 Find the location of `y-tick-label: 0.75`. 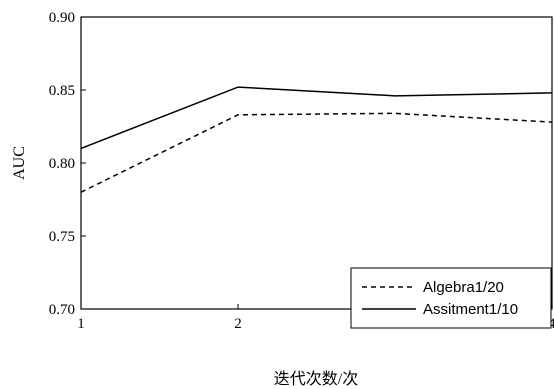

y-tick-label: 0.75 is located at coordinates (62, 237).